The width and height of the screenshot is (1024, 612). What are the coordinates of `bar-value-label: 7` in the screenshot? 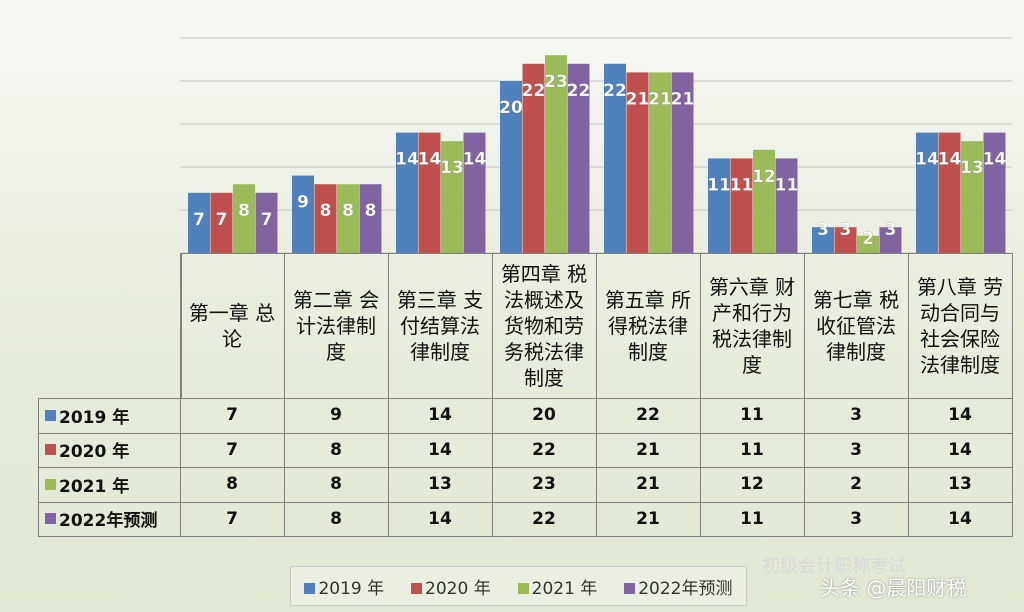 It's located at (267, 220).